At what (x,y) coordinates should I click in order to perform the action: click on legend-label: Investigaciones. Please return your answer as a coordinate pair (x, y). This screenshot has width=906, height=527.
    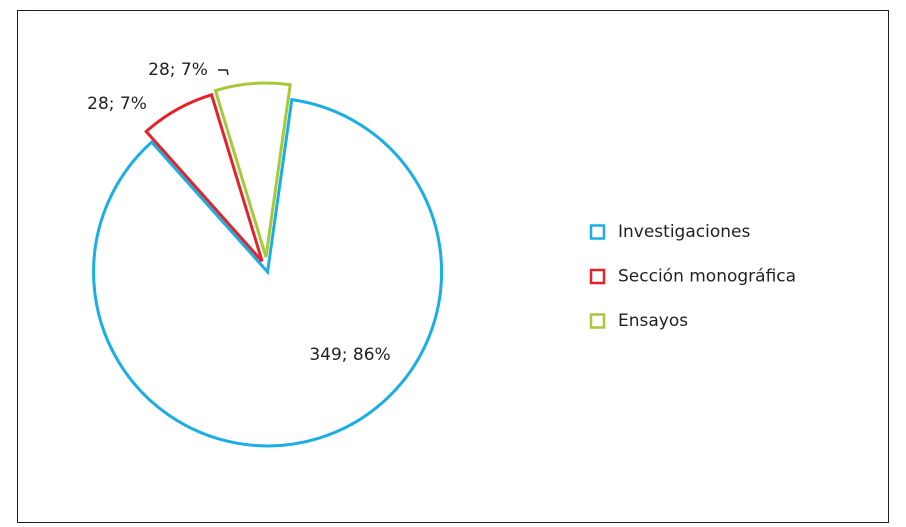
    Looking at the image, I should click on (684, 232).